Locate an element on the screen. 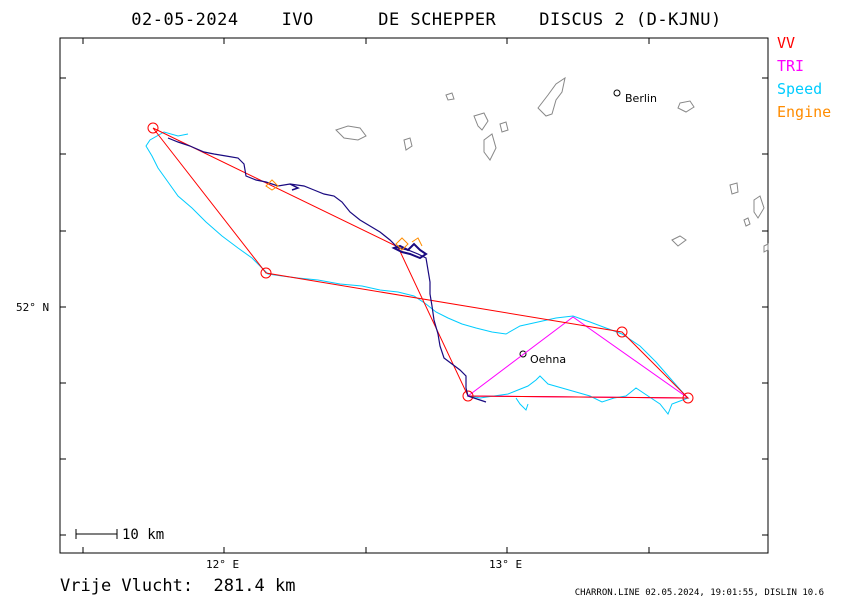  distance-value: 281.4 km is located at coordinates (254, 586).